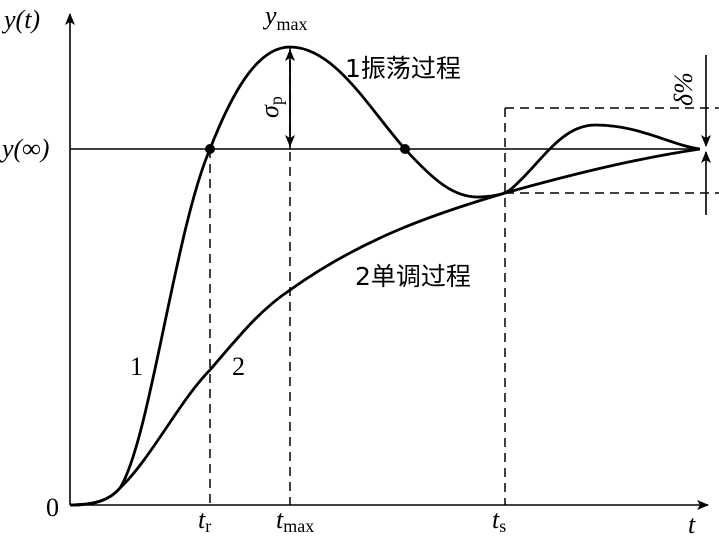 This screenshot has width=719, height=536. I want to click on curve-1-name: 1振荡过程, so click(403, 68).